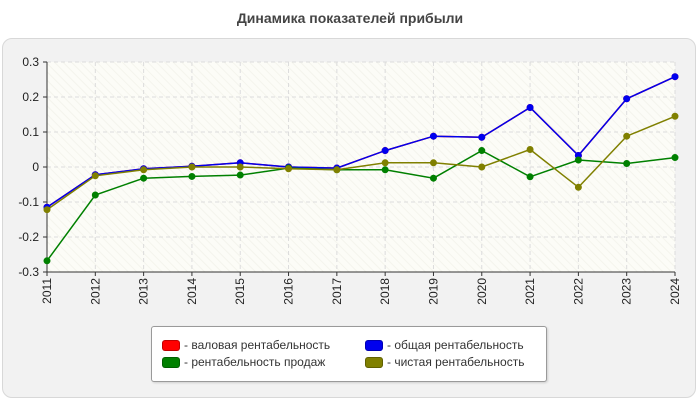 The width and height of the screenshot is (700, 400). I want to click on x-tick-label: 2024, so click(675, 291).